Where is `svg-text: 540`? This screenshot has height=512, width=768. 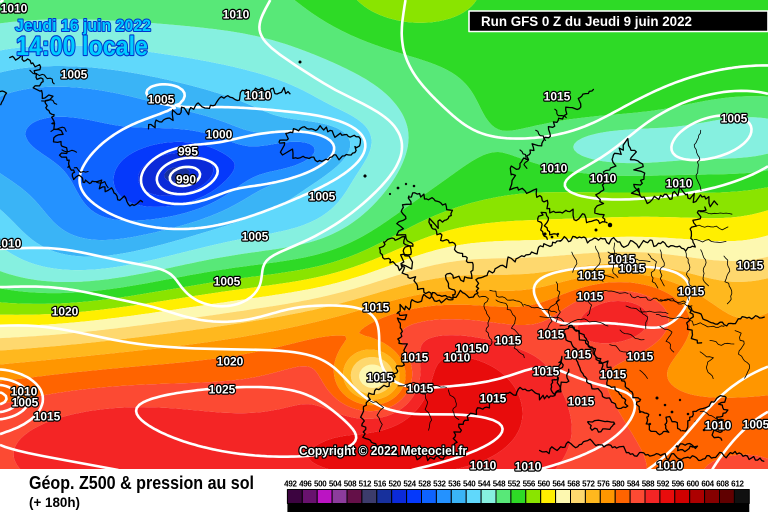 svg-text: 540 is located at coordinates (469, 484).